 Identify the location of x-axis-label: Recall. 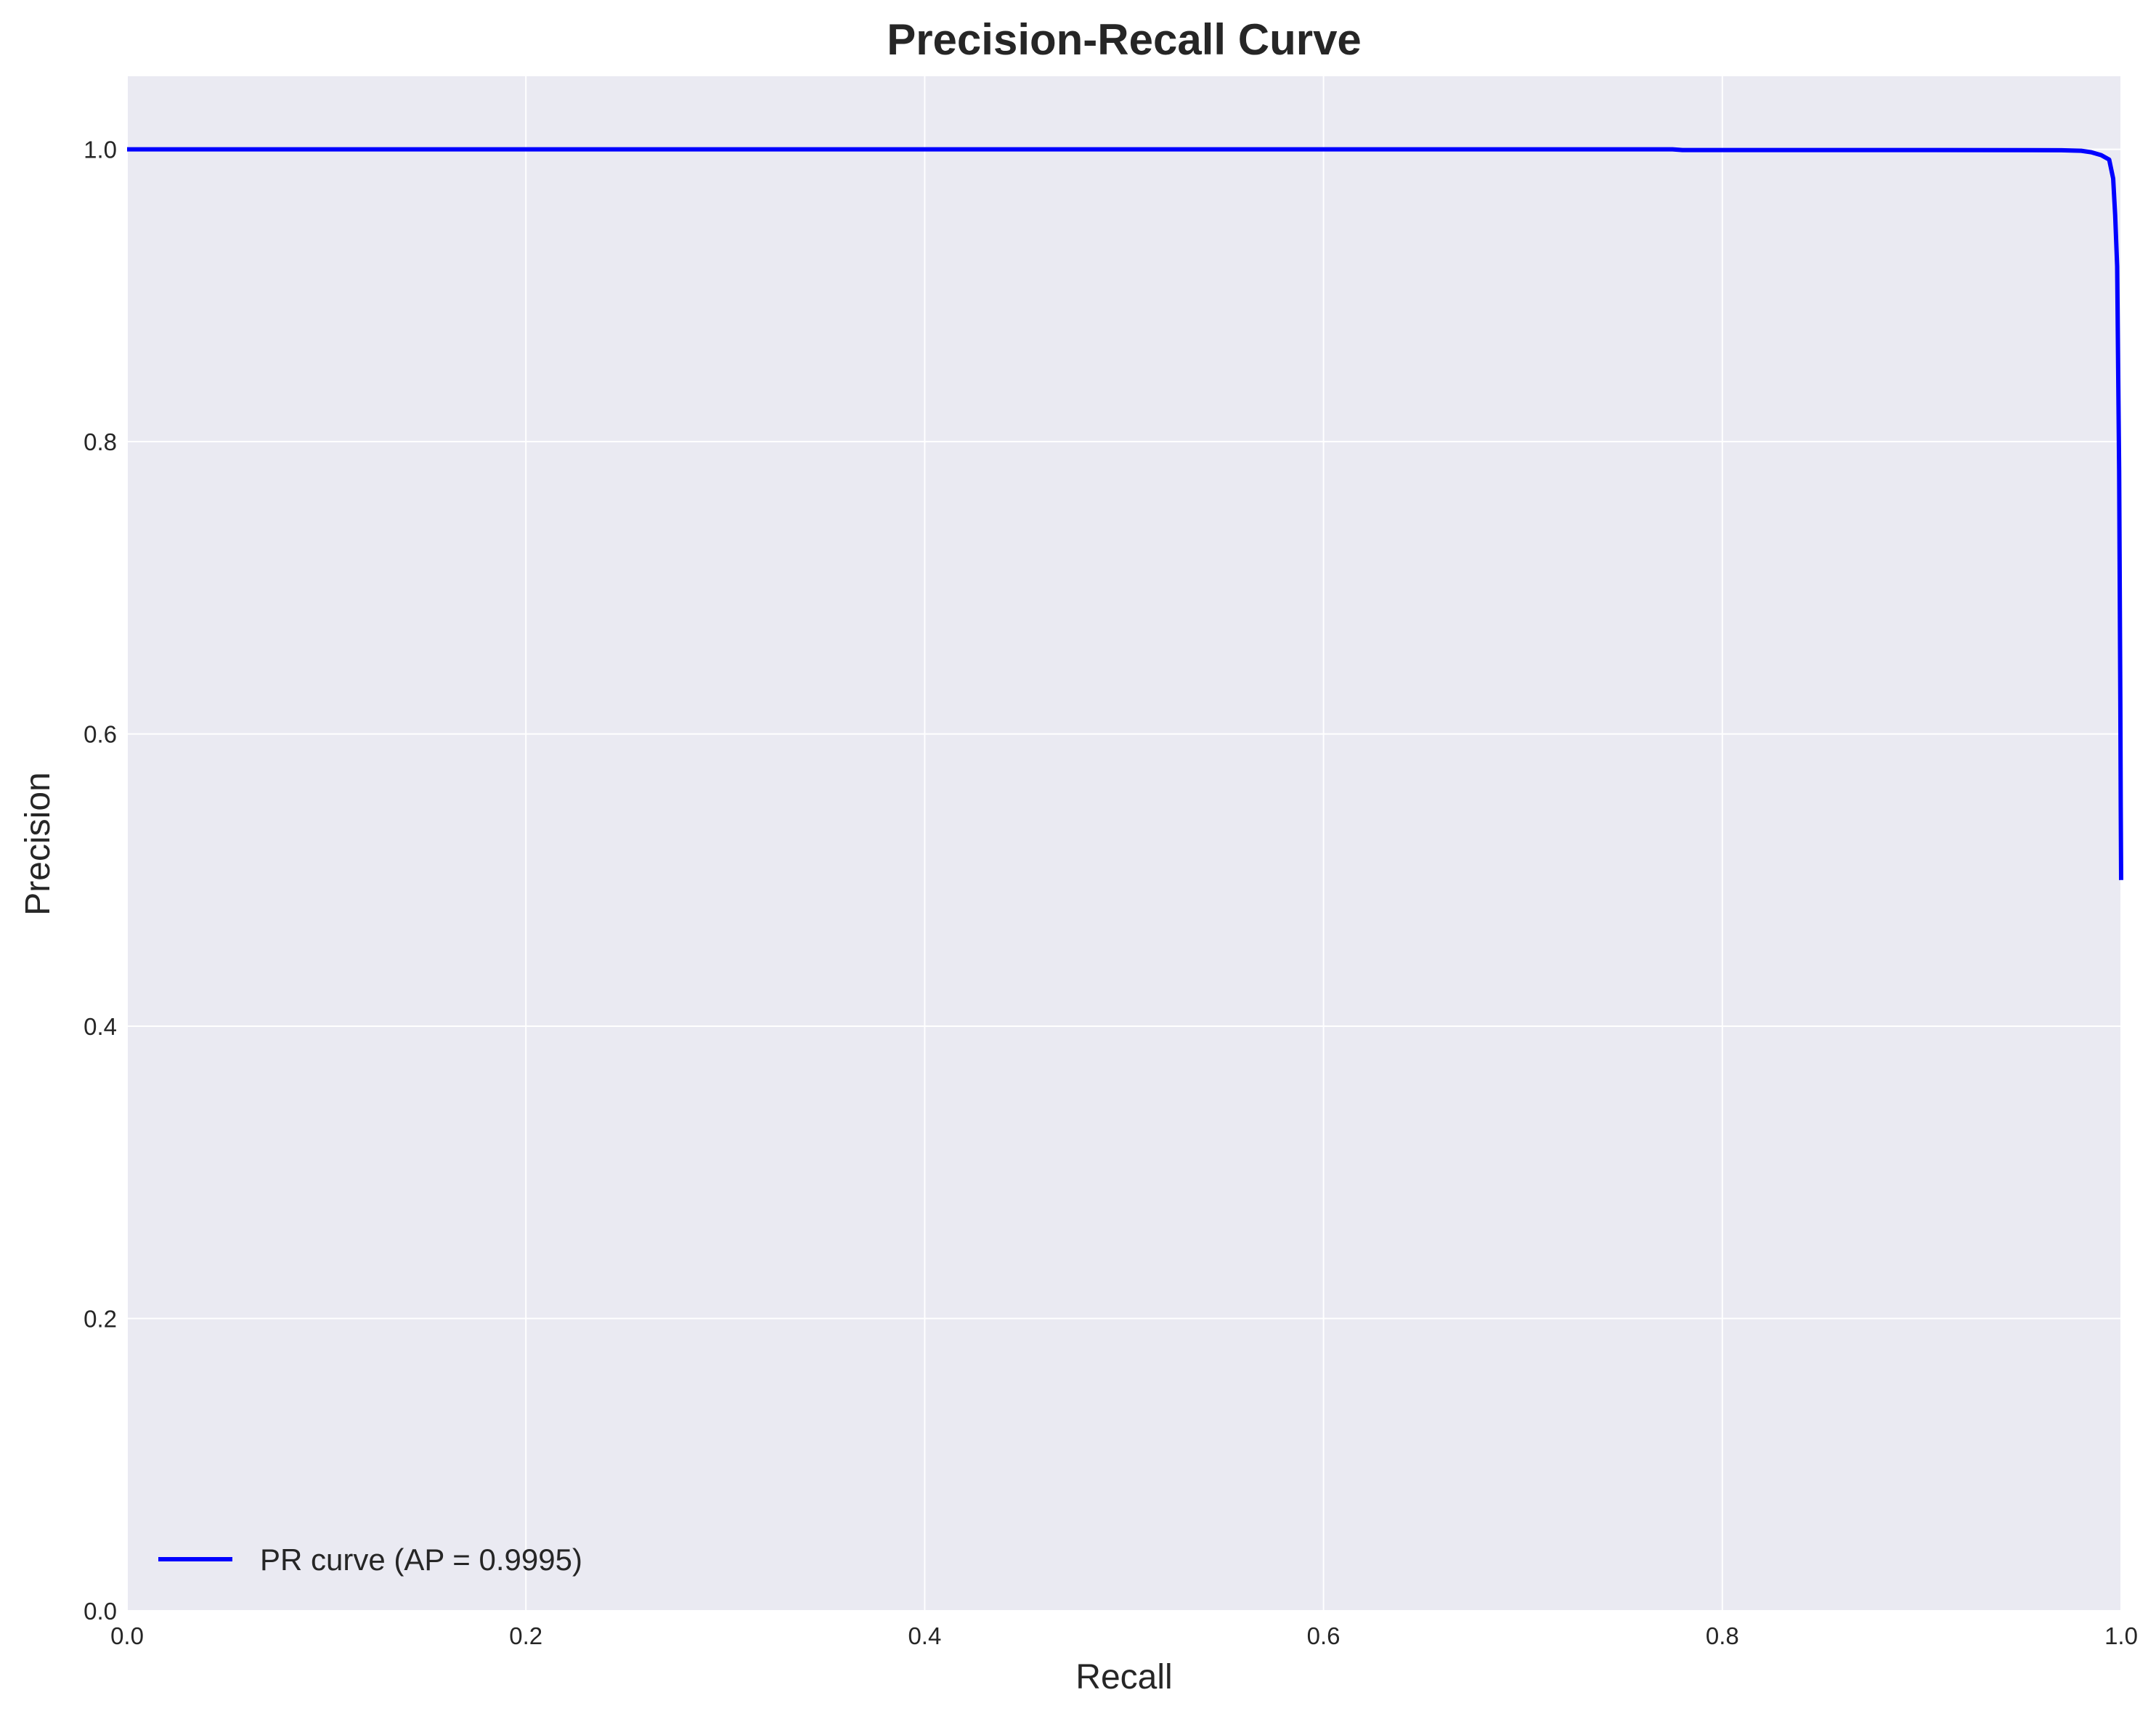
(1123, 1677).